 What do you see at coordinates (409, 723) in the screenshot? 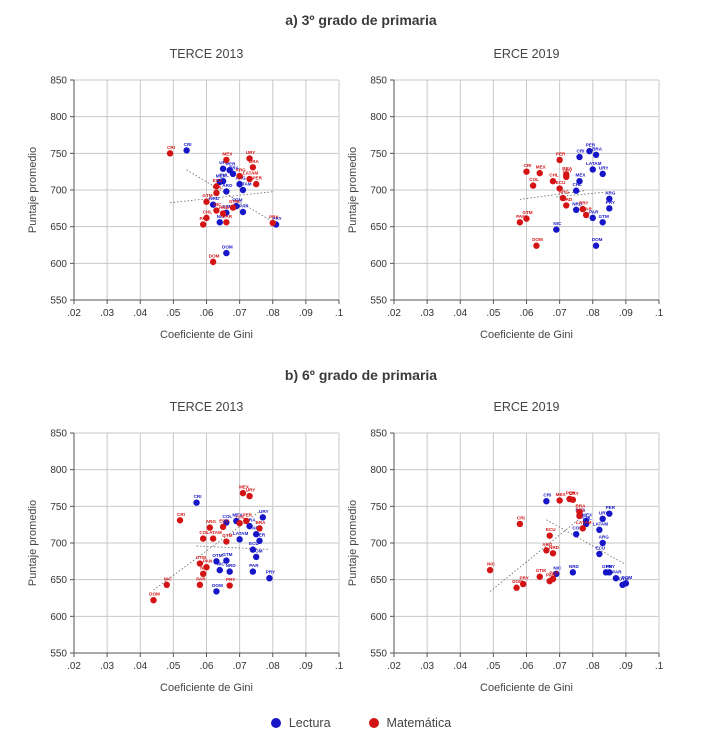
I see `legend-item-matematica: Matemática` at bounding box center [409, 723].